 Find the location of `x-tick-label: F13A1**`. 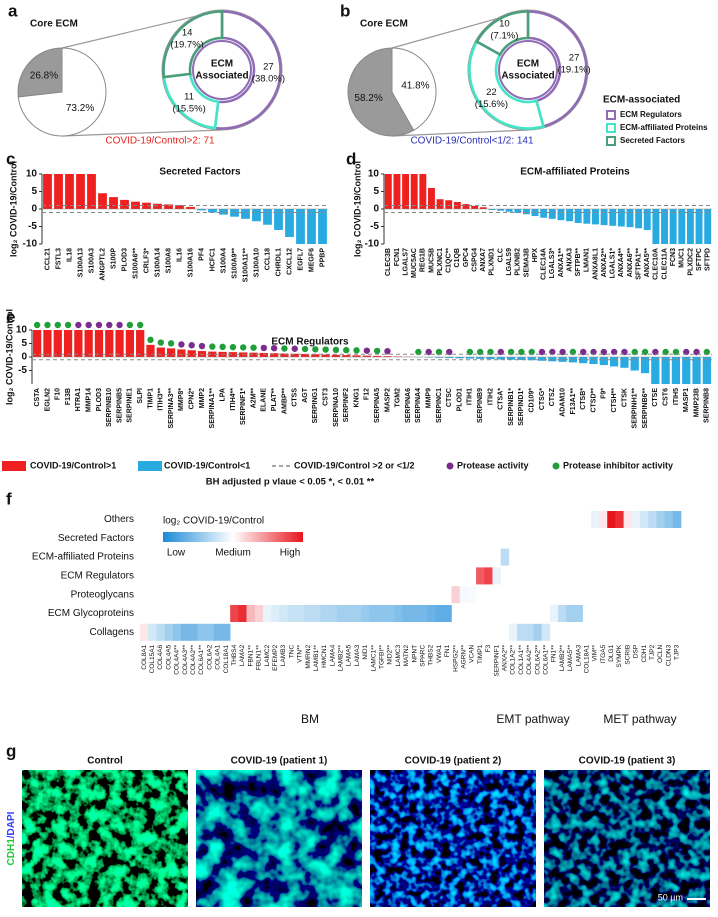

x-tick-label: F13A1** is located at coordinates (573, 401).